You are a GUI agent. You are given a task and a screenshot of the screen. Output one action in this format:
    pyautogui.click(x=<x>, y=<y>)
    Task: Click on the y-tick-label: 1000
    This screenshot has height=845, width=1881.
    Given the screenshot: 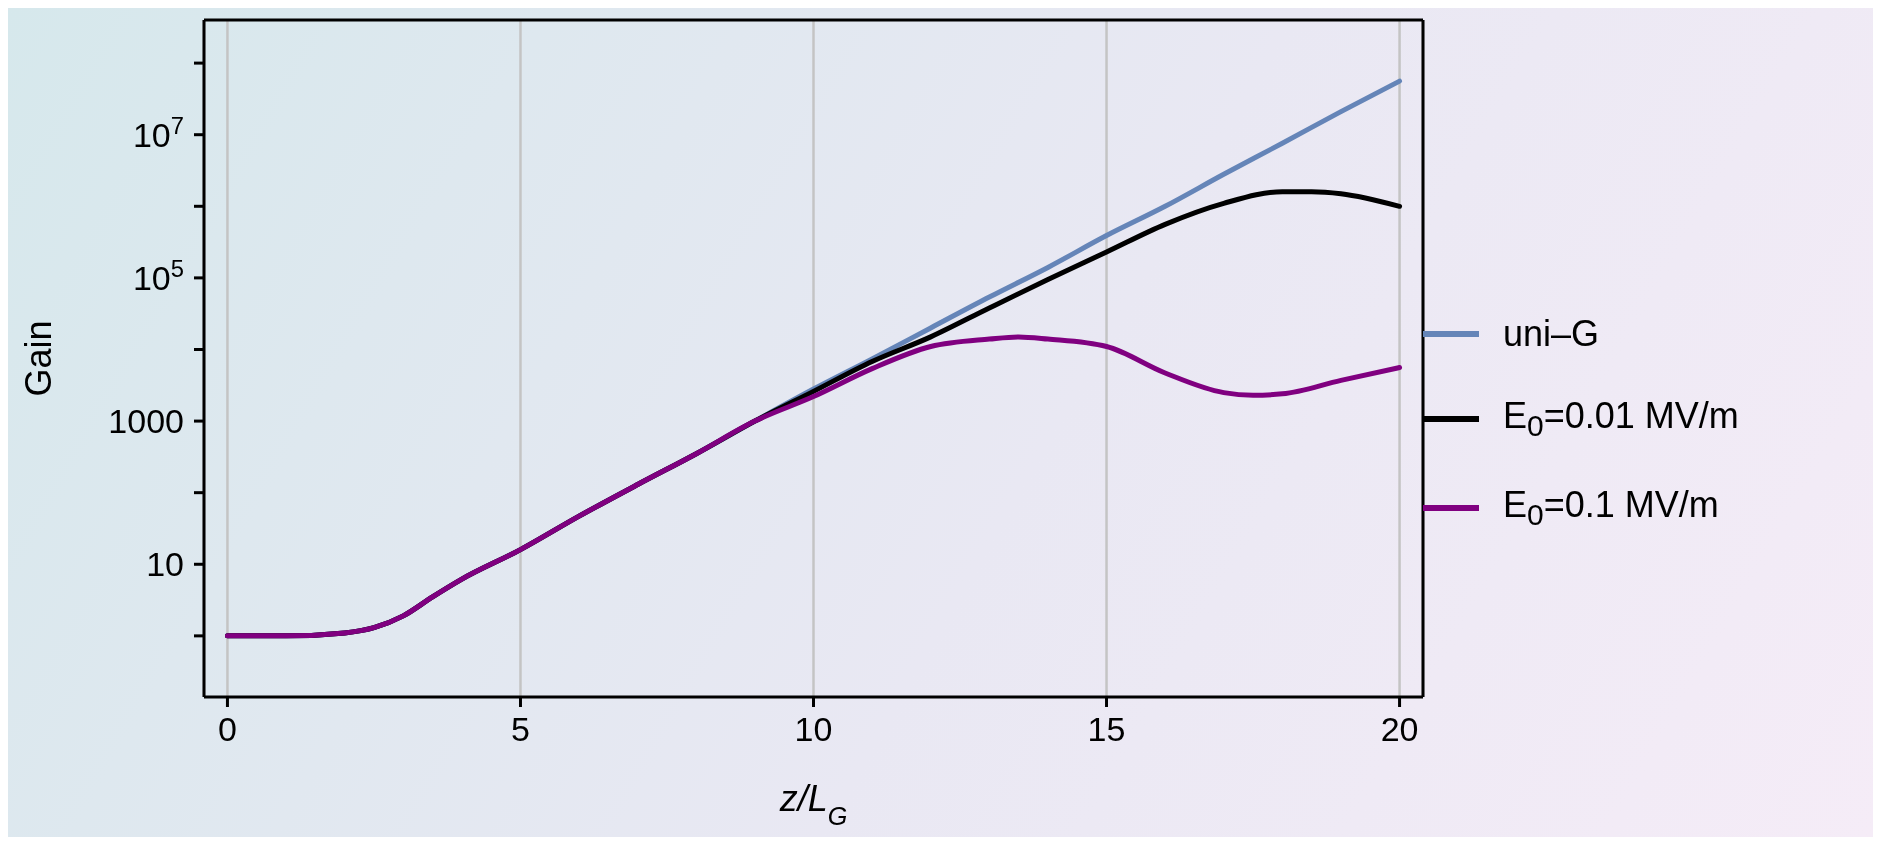 What is the action you would take?
    pyautogui.click(x=146, y=420)
    